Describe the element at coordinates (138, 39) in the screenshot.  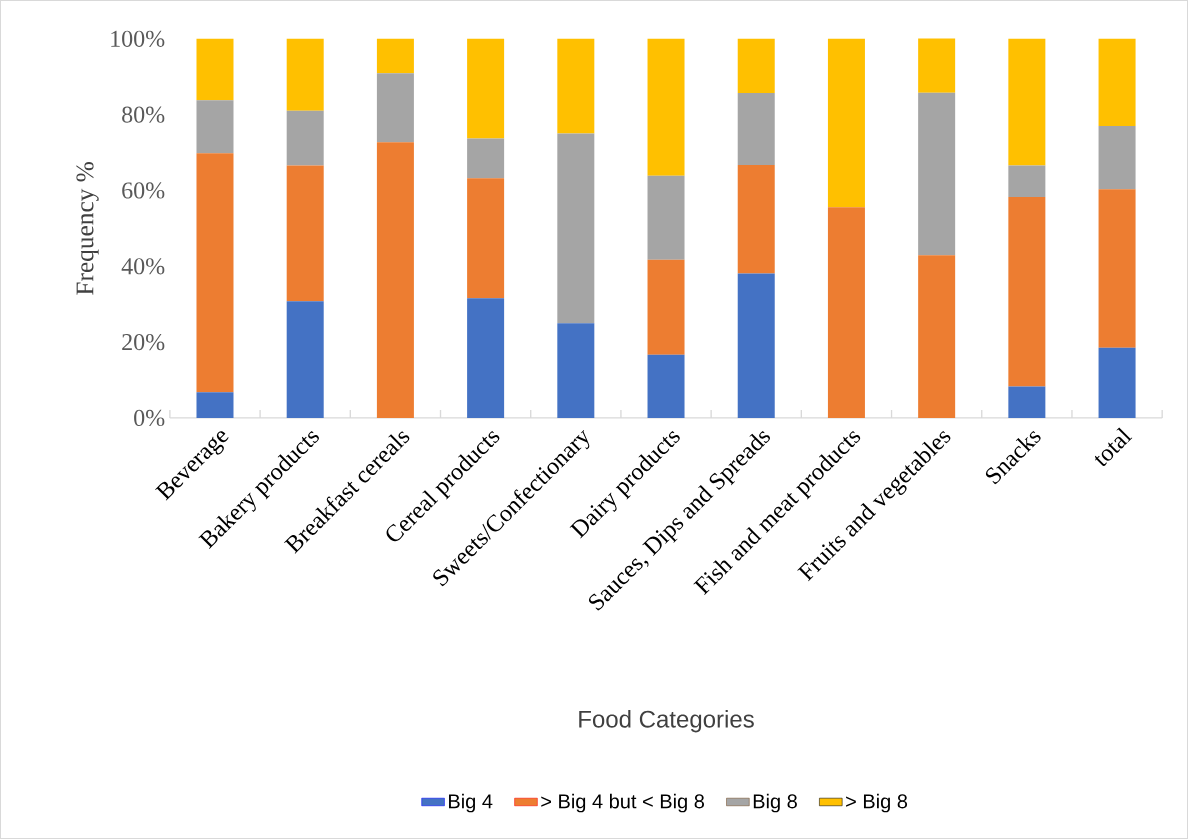
I see `y-tick-label: 100%` at that location.